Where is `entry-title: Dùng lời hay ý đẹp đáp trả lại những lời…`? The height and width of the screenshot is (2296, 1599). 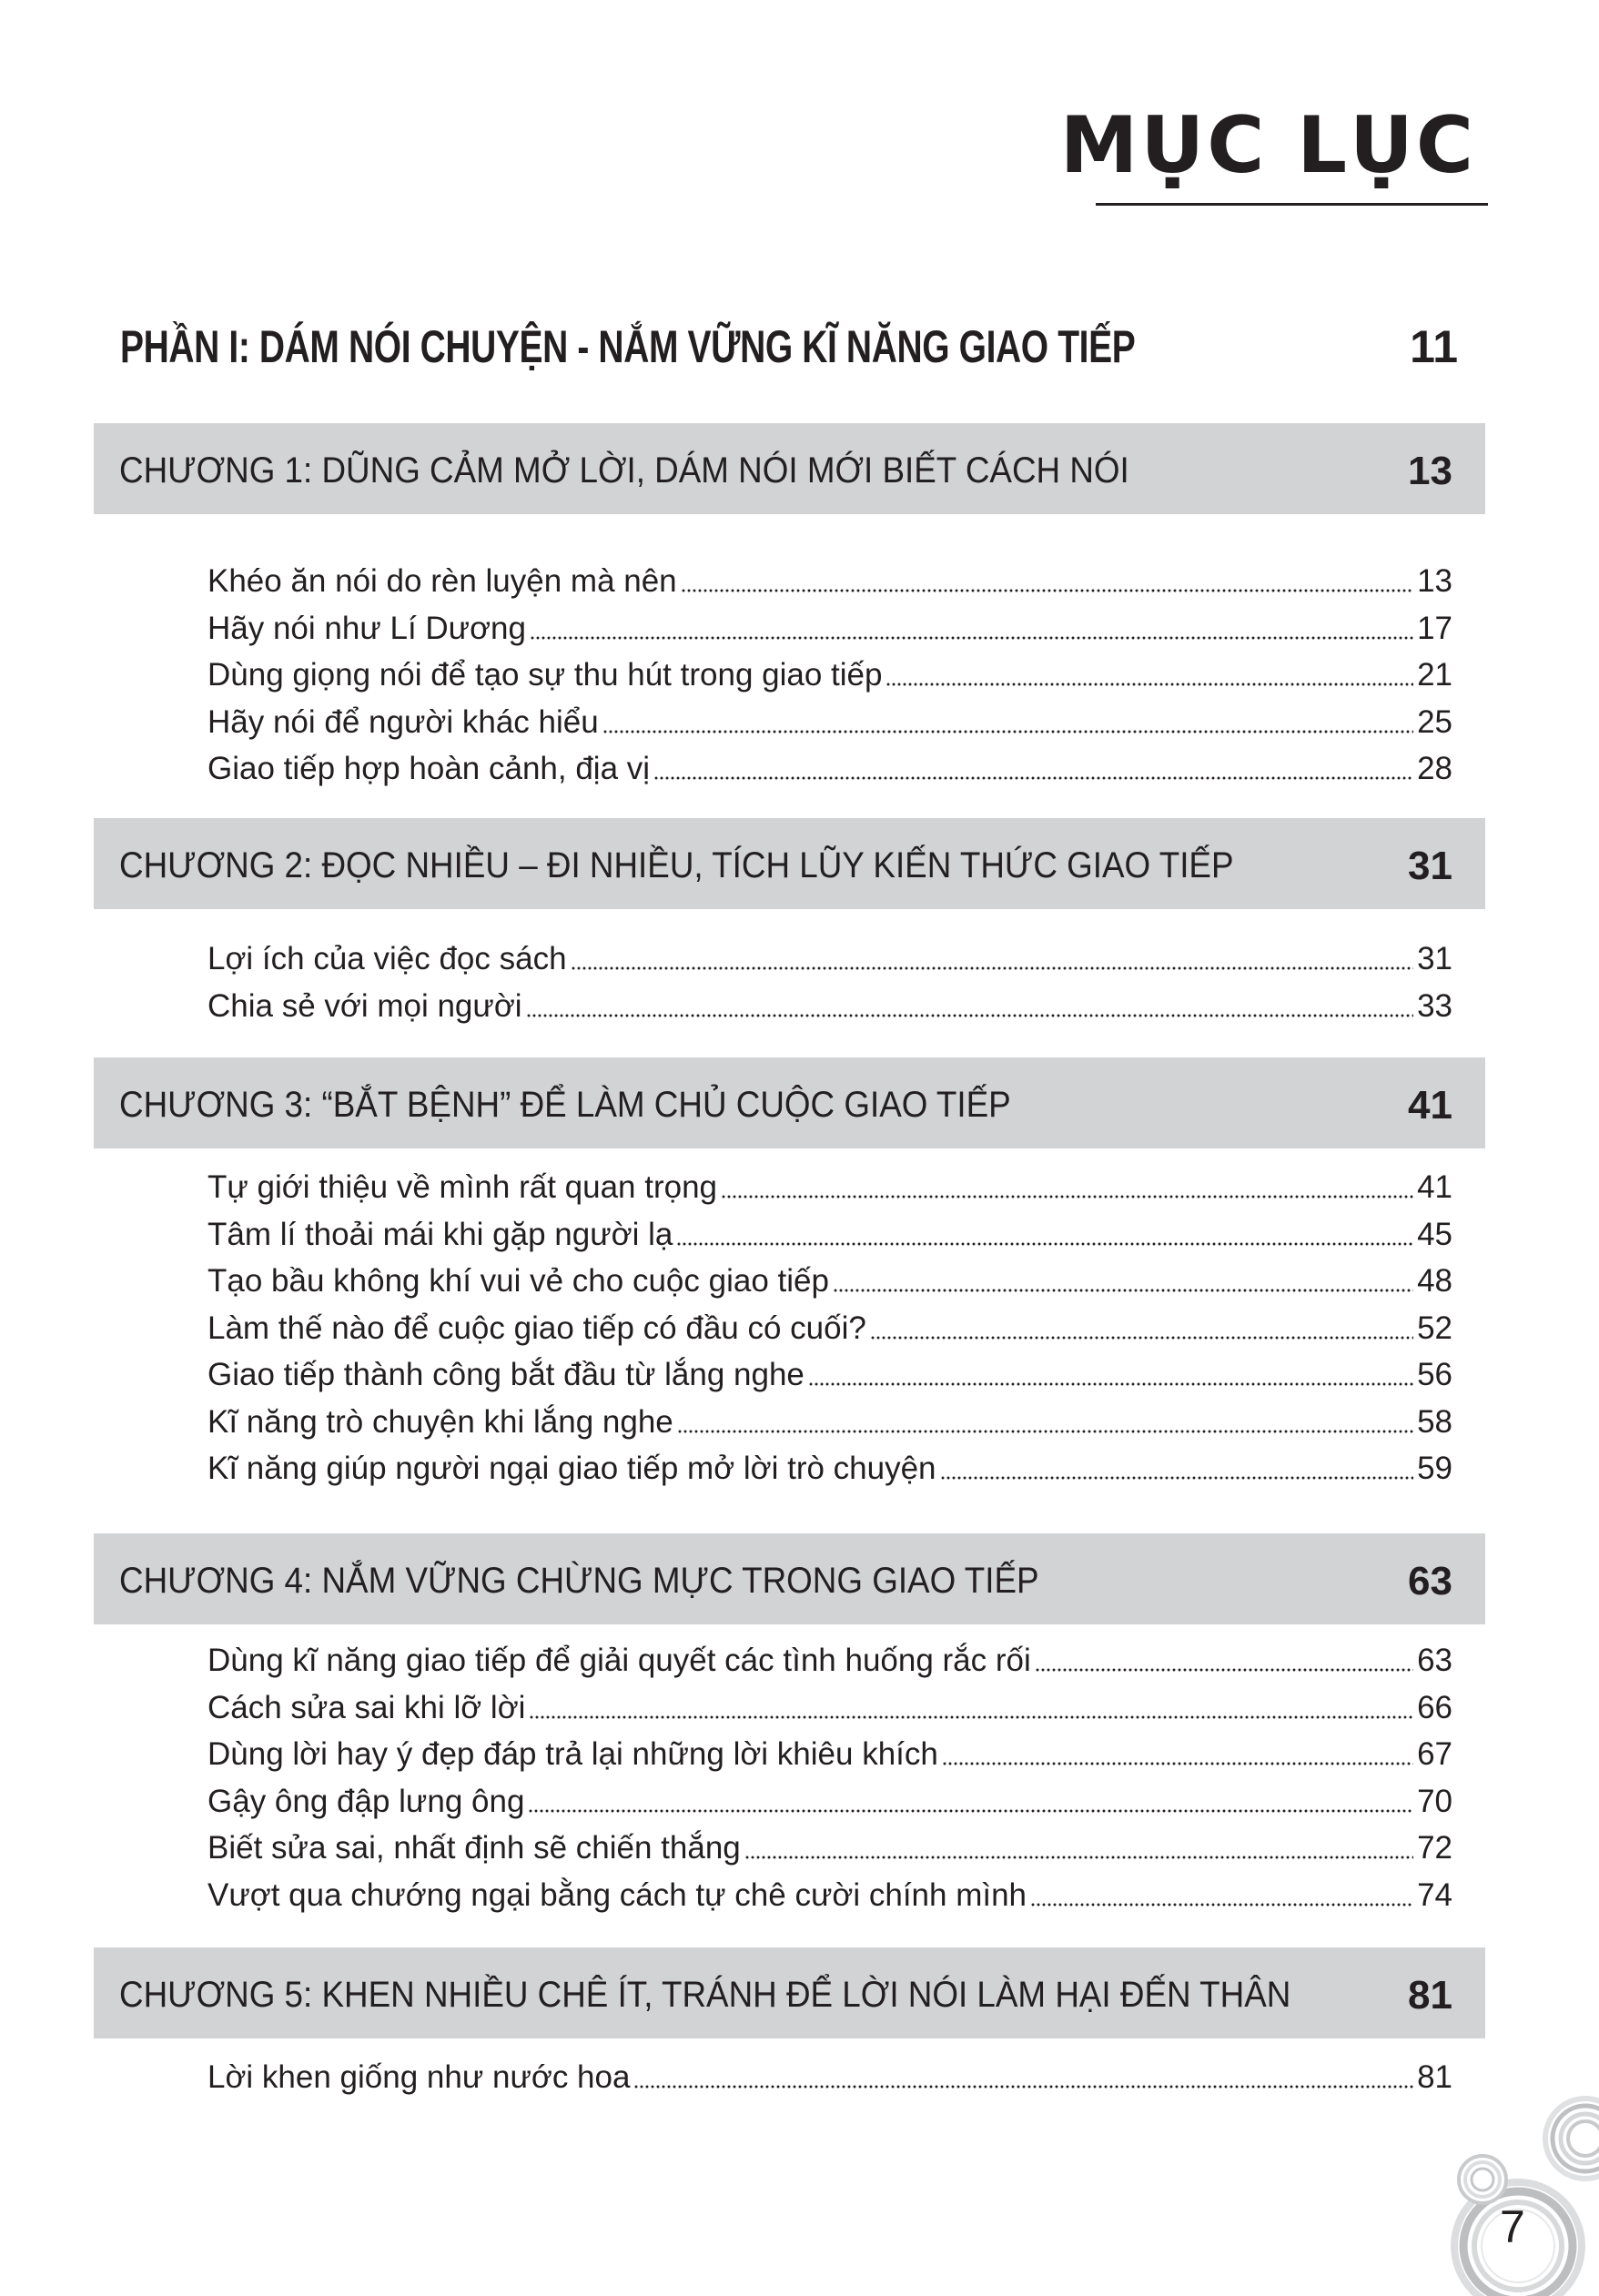 entry-title: Dùng lời hay ý đẹp đáp trả lại những lời… is located at coordinates (572, 1754).